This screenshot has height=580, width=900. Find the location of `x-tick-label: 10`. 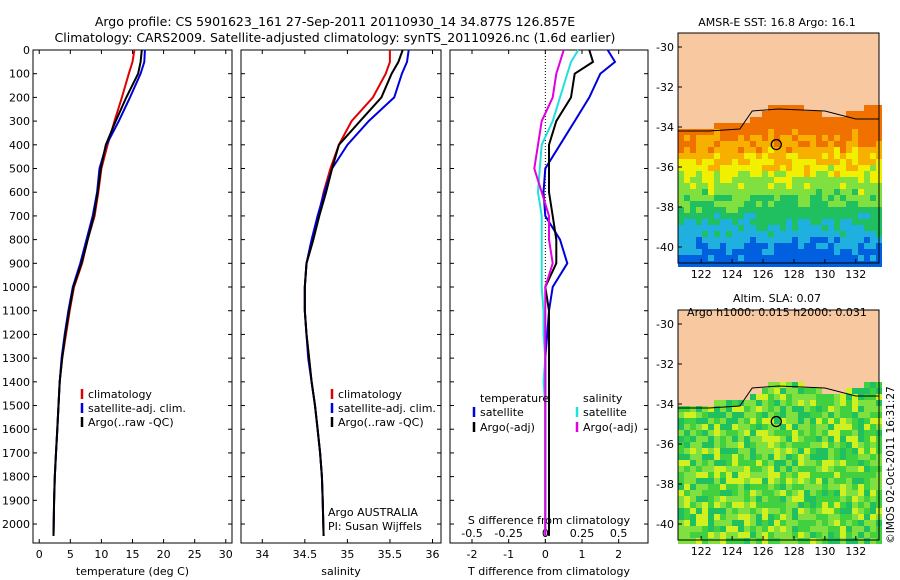

x-tick-label: 10 is located at coordinates (101, 554).